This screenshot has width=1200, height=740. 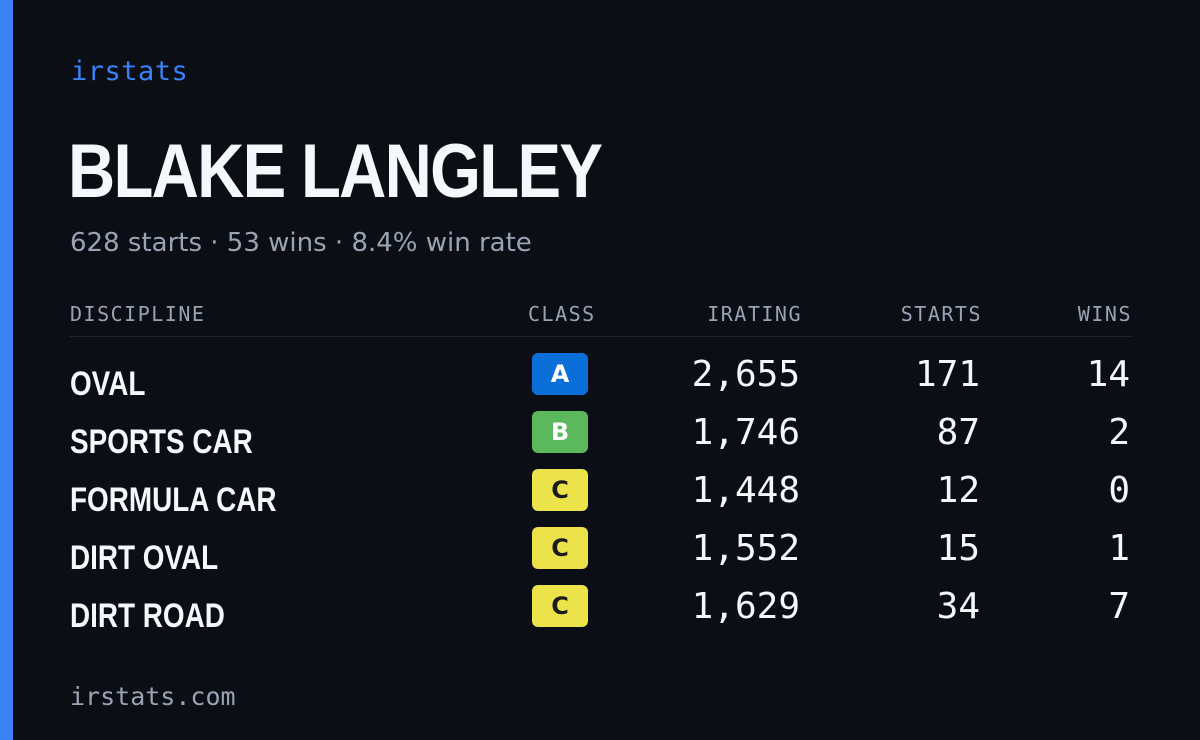 What do you see at coordinates (130, 71) in the screenshot?
I see `brand-logo: irstats` at bounding box center [130, 71].